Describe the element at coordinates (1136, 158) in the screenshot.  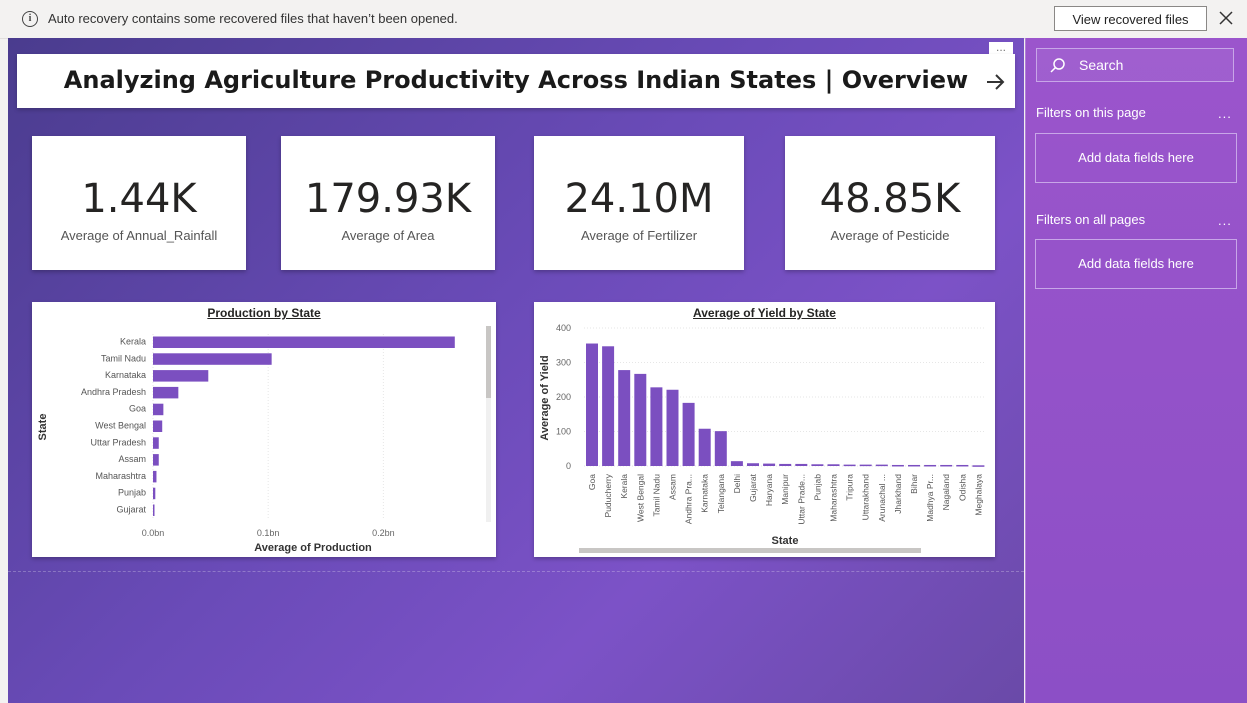
I see `add-data-fields-this-page: Add data fields here` at that location.